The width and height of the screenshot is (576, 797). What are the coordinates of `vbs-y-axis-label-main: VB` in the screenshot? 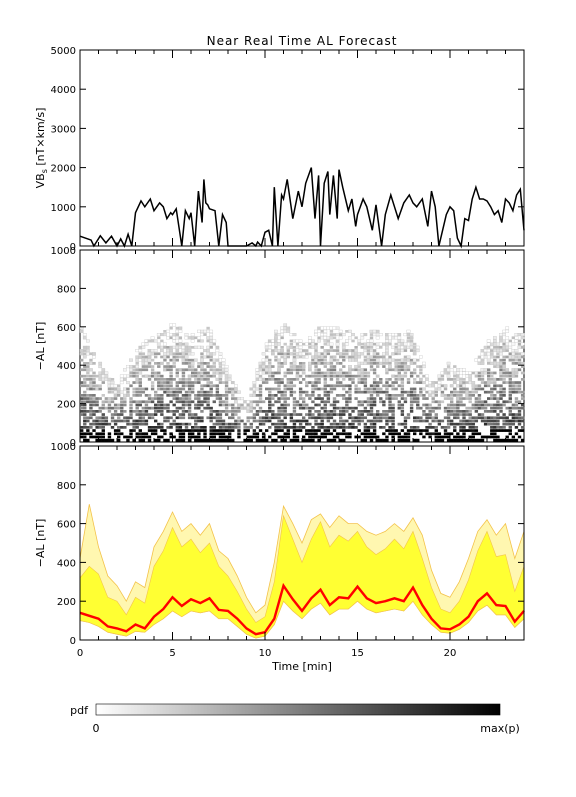 It's located at (40, 180).